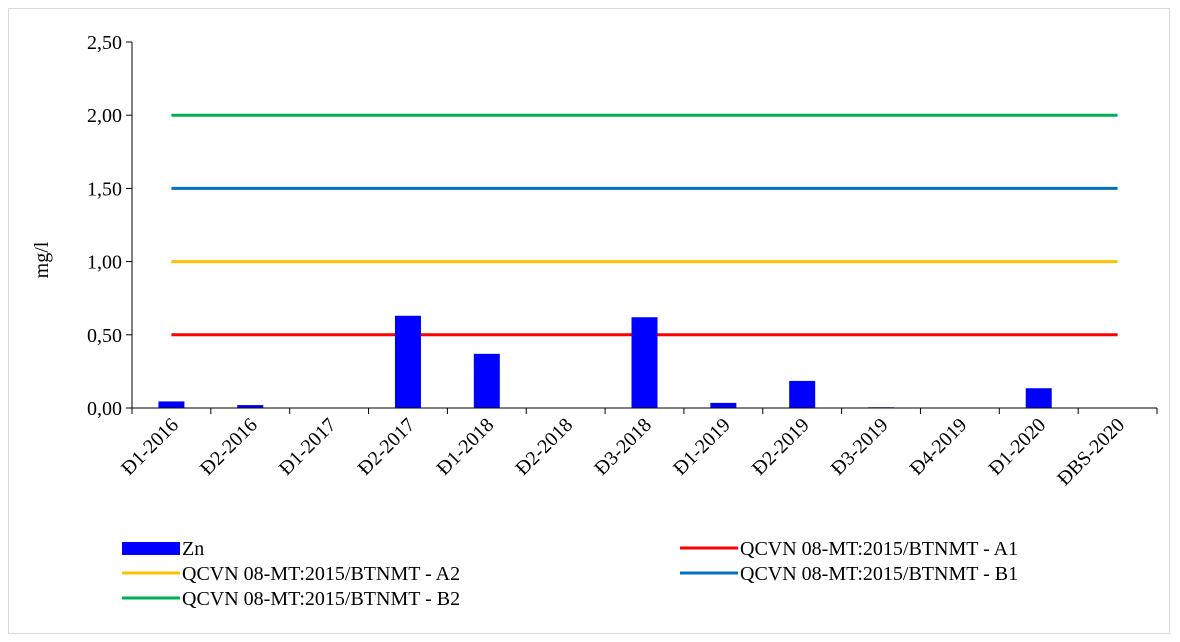 This screenshot has height=642, width=1180. Describe the element at coordinates (879, 549) in the screenshot. I see `legend-label: QCVN 08-MT:2015/BTNMT - A1` at that location.